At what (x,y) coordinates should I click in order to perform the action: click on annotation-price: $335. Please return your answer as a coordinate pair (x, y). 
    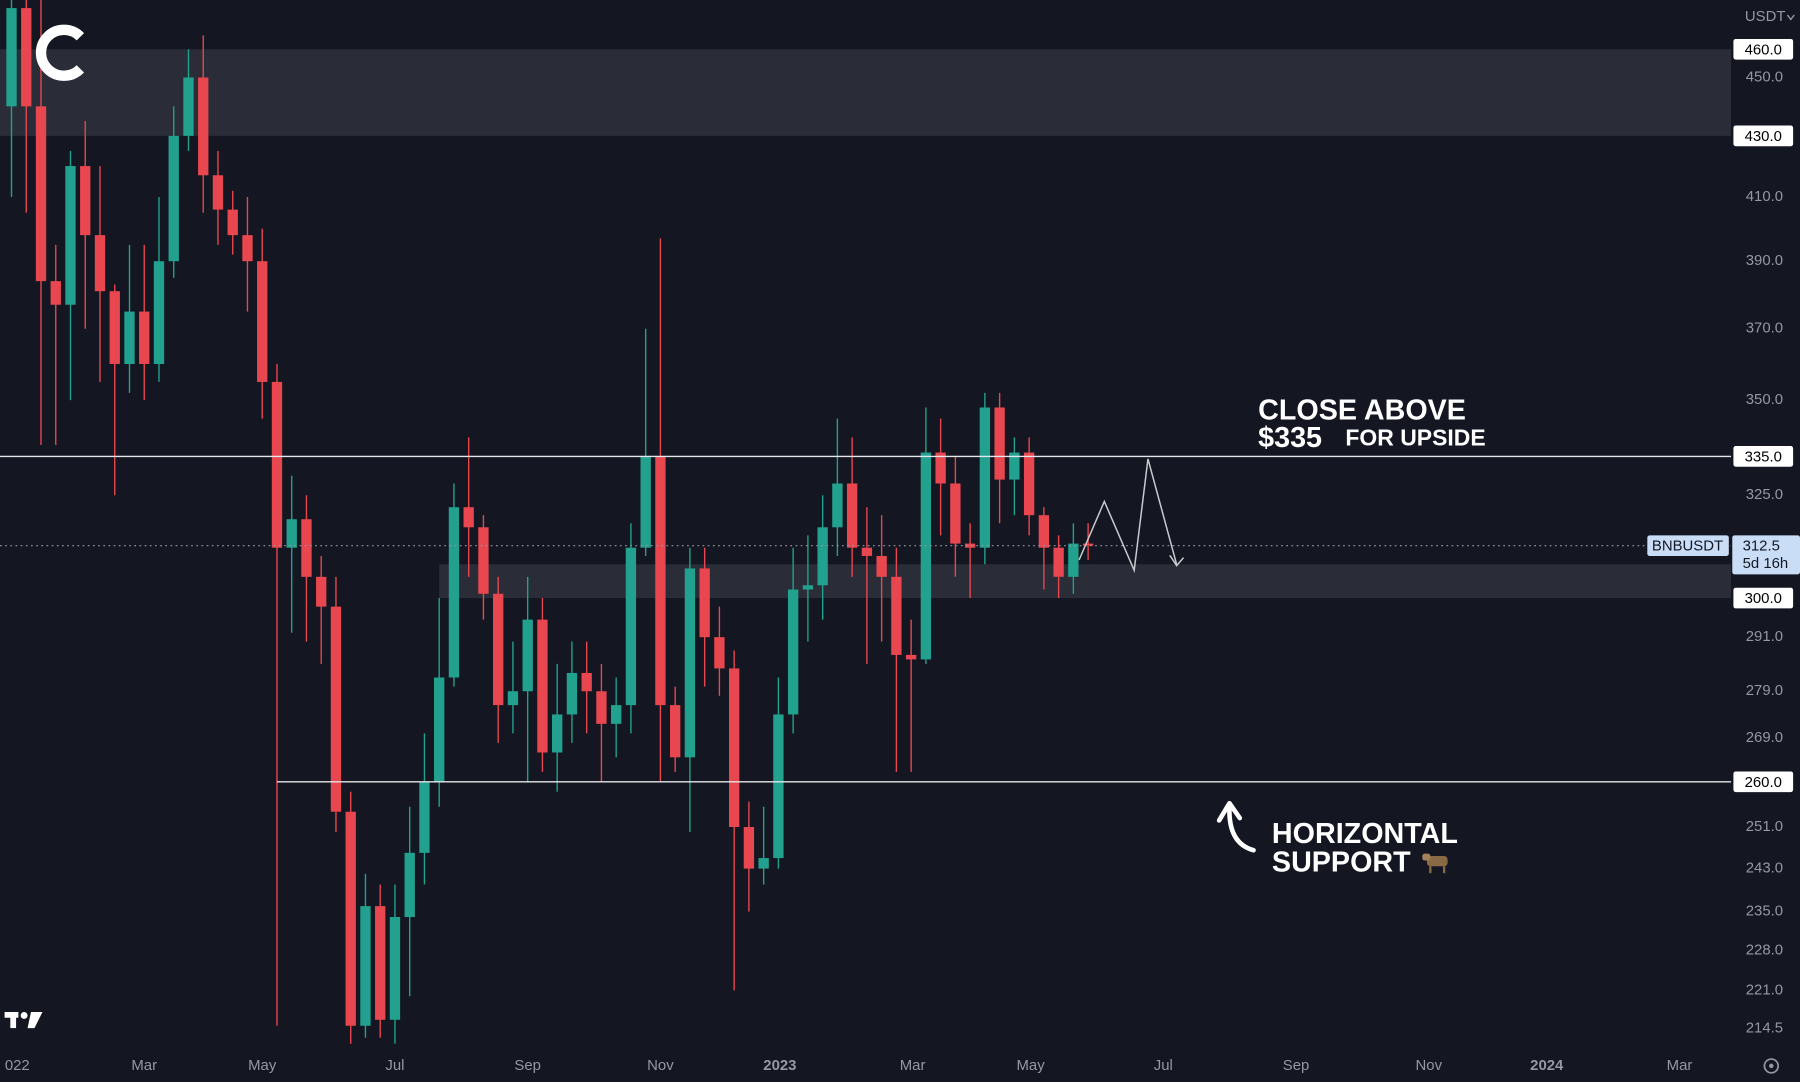
    Looking at the image, I should click on (1290, 438).